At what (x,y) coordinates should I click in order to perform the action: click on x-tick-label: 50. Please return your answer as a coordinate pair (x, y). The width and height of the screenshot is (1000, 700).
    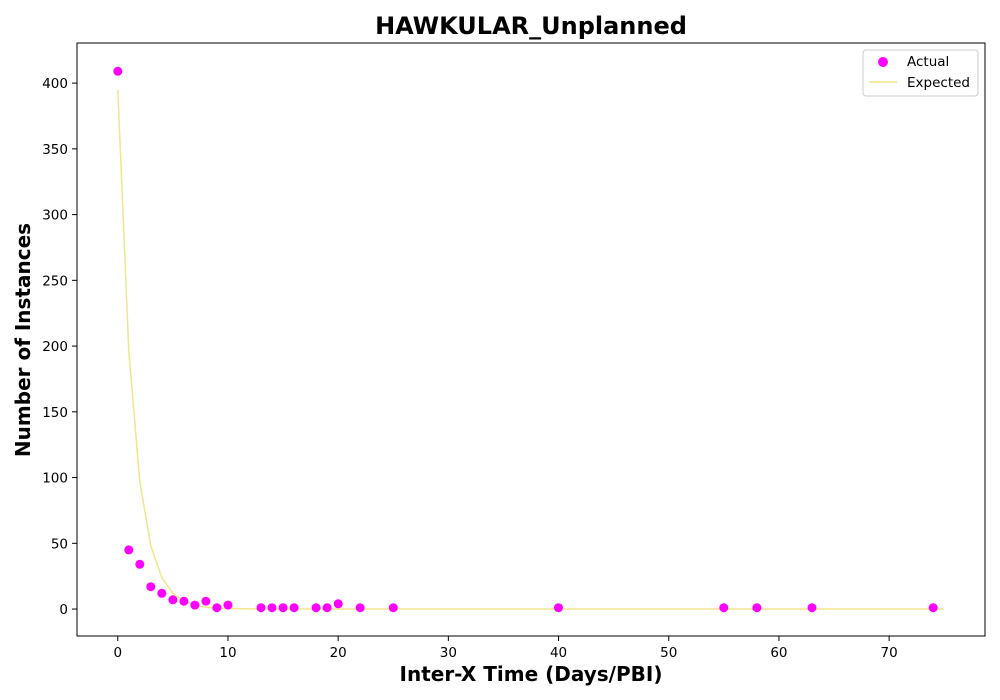
    Looking at the image, I should click on (668, 653).